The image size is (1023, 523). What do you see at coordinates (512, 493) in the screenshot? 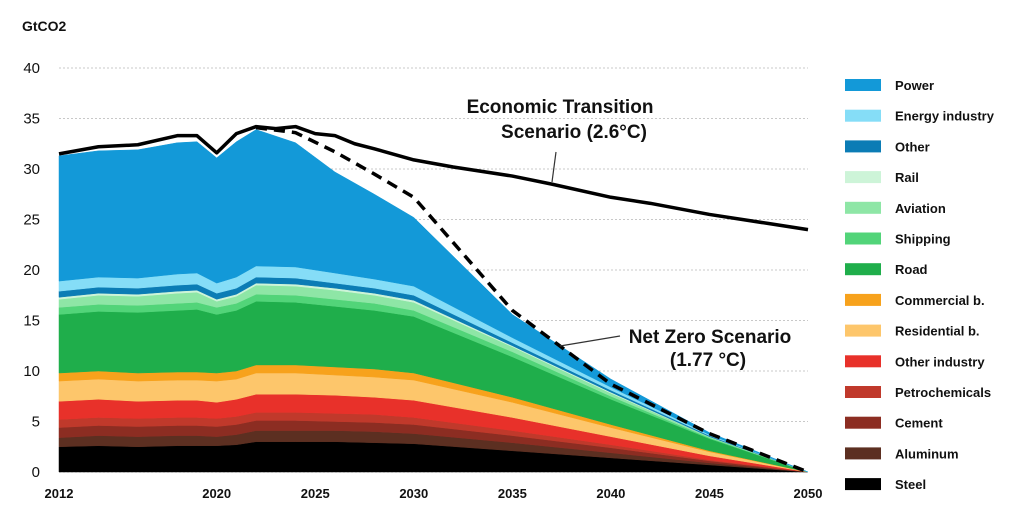
I see `x-tick-2035: 2035` at bounding box center [512, 493].